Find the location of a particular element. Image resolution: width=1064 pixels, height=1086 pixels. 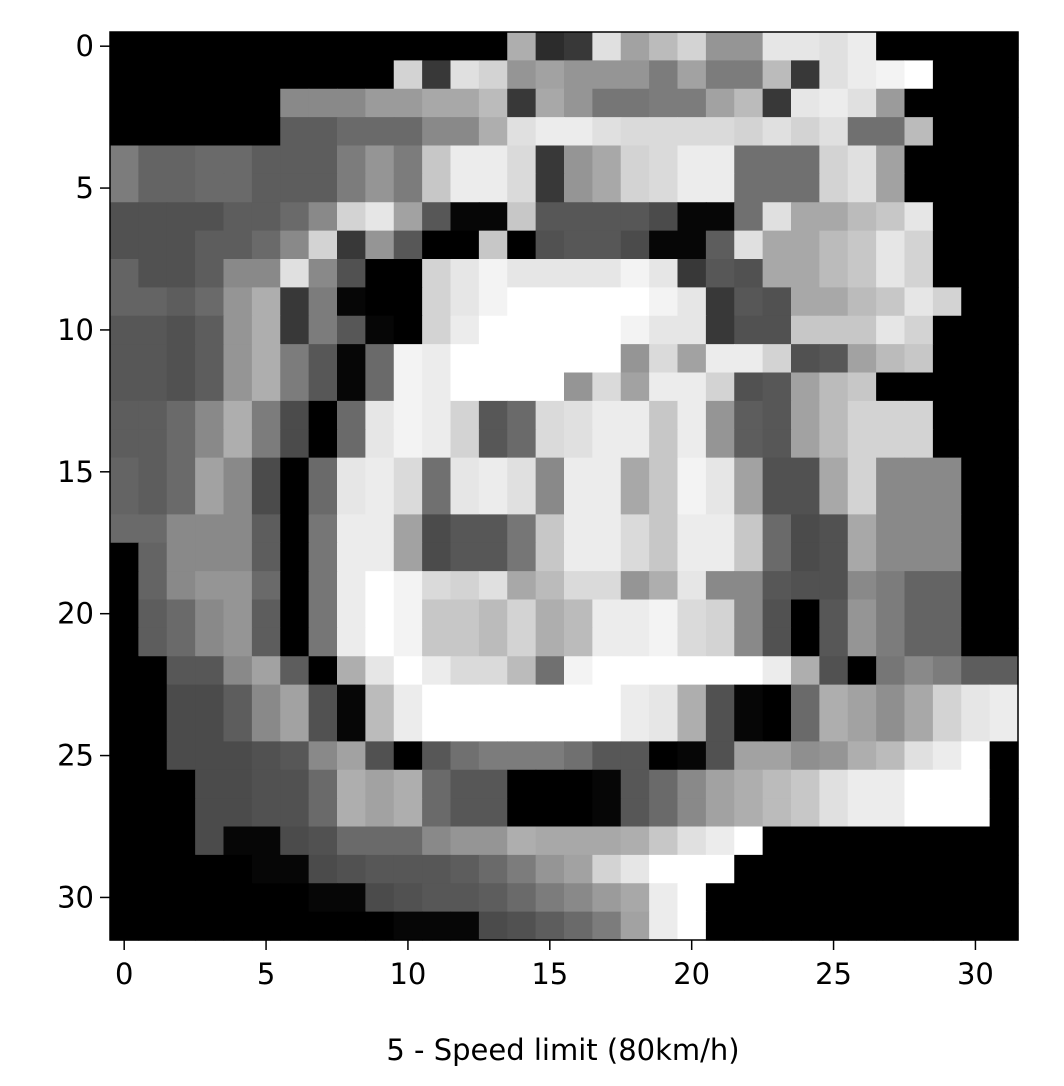

x-tick-label: 0 is located at coordinates (124, 974).